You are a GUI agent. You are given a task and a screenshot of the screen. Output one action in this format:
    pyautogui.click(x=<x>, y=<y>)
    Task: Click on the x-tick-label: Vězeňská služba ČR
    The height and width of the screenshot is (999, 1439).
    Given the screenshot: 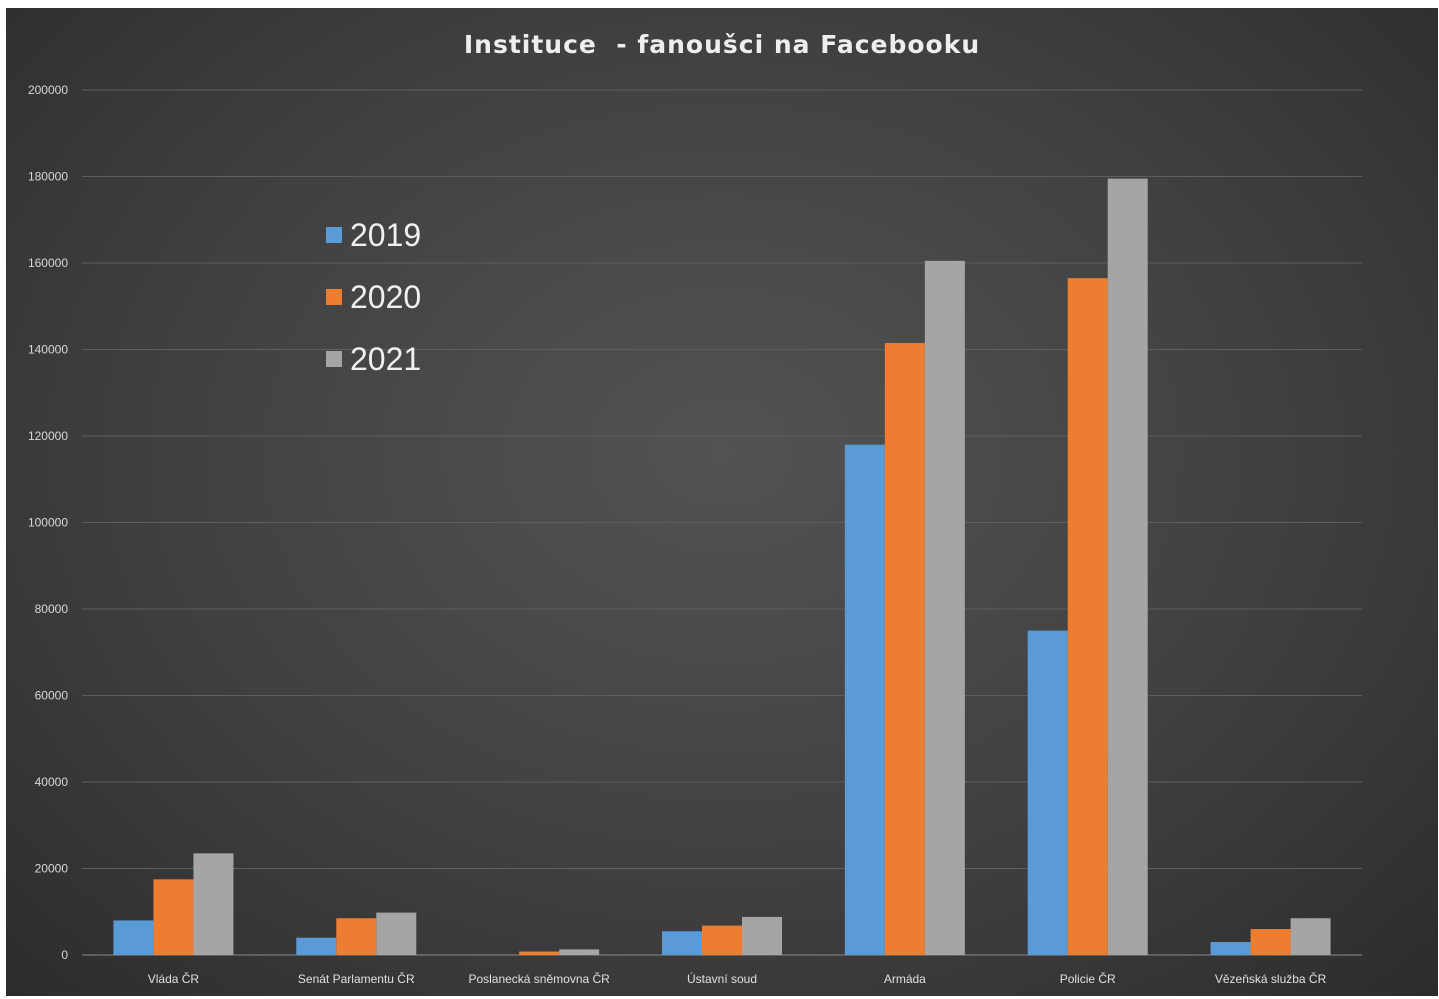 What is the action you would take?
    pyautogui.click(x=1271, y=978)
    